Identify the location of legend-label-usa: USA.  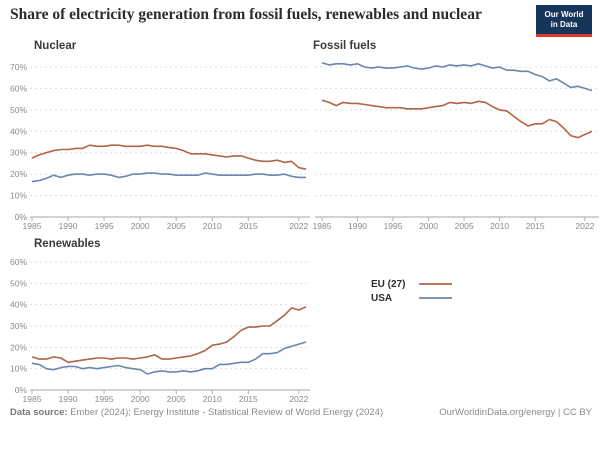
(382, 298).